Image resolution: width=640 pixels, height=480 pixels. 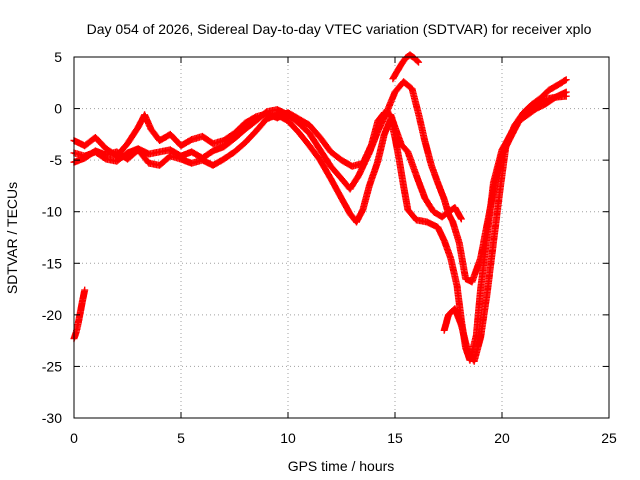 I want to click on y-tick-label: -10, so click(x=52, y=212).